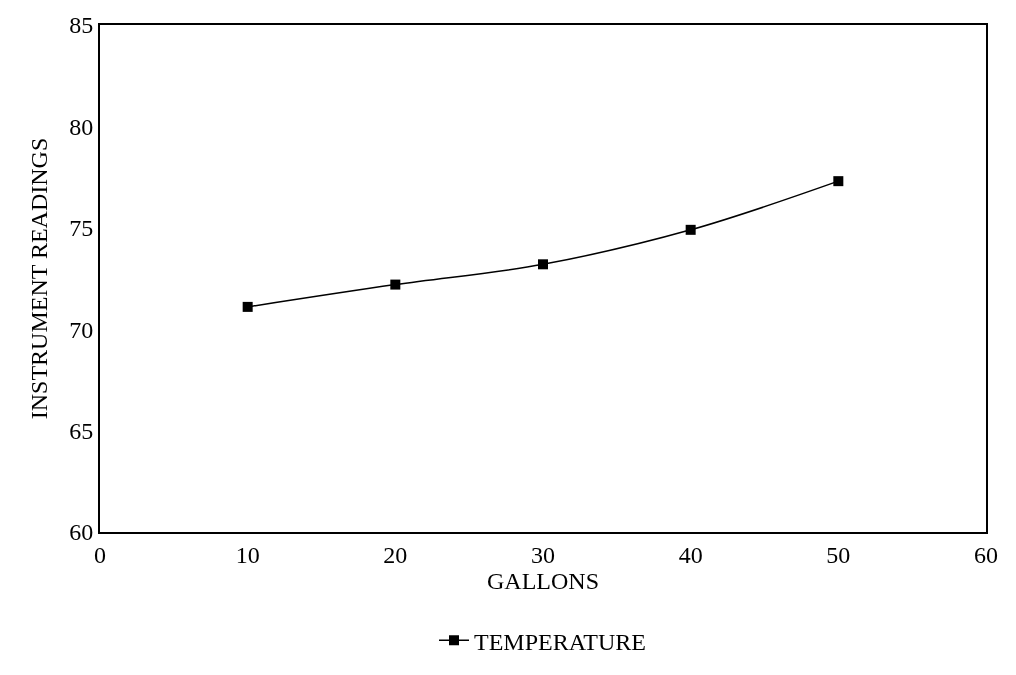 This screenshot has width=1016, height=675. I want to click on y-tick-label: 85, so click(81, 25).